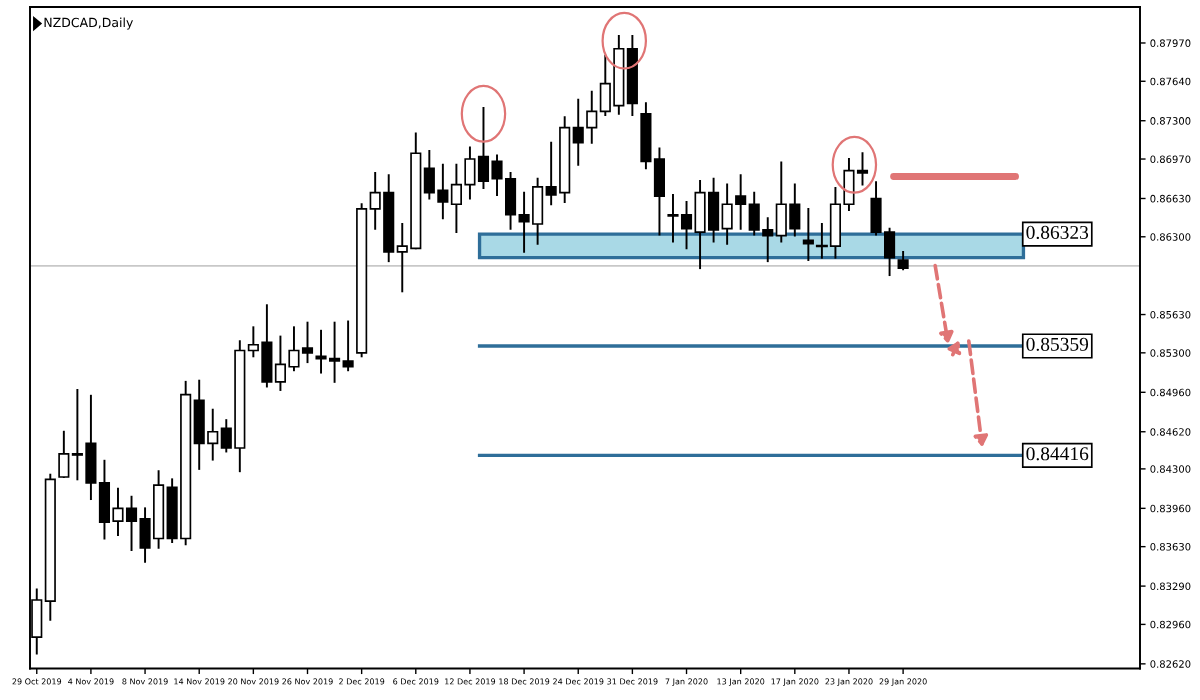 This screenshot has width=1200, height=700. What do you see at coordinates (808, 234) in the screenshot?
I see `candlestick` at bounding box center [808, 234].